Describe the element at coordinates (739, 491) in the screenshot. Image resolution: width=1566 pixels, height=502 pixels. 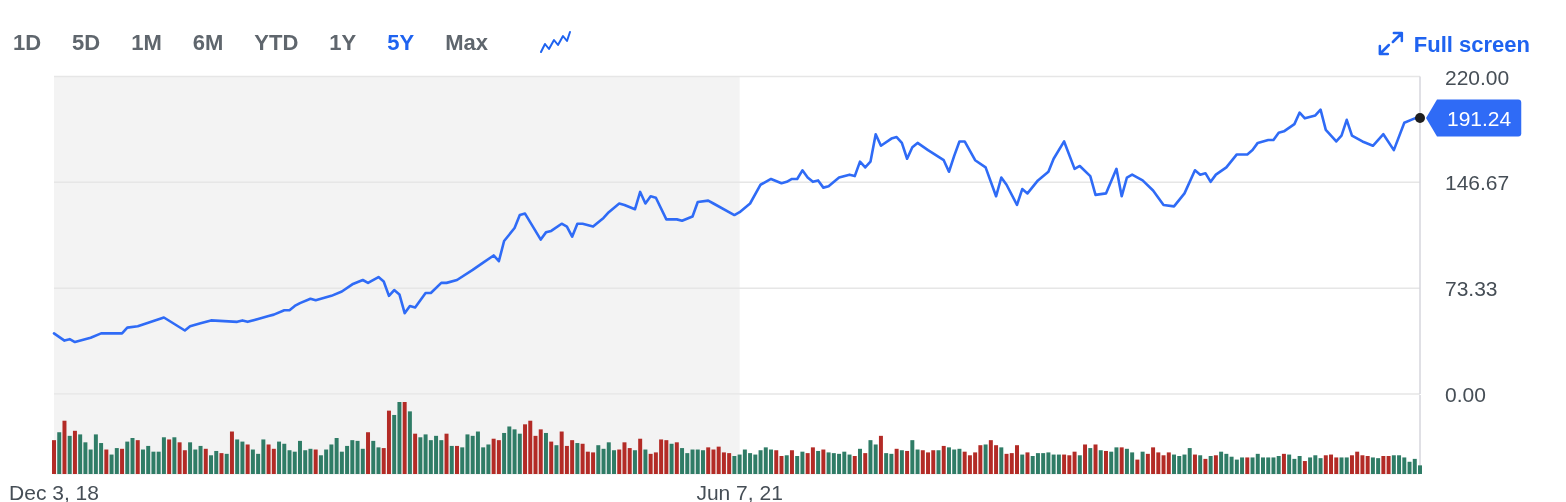
I see `x-tick-label: Jun 7, 21` at that location.